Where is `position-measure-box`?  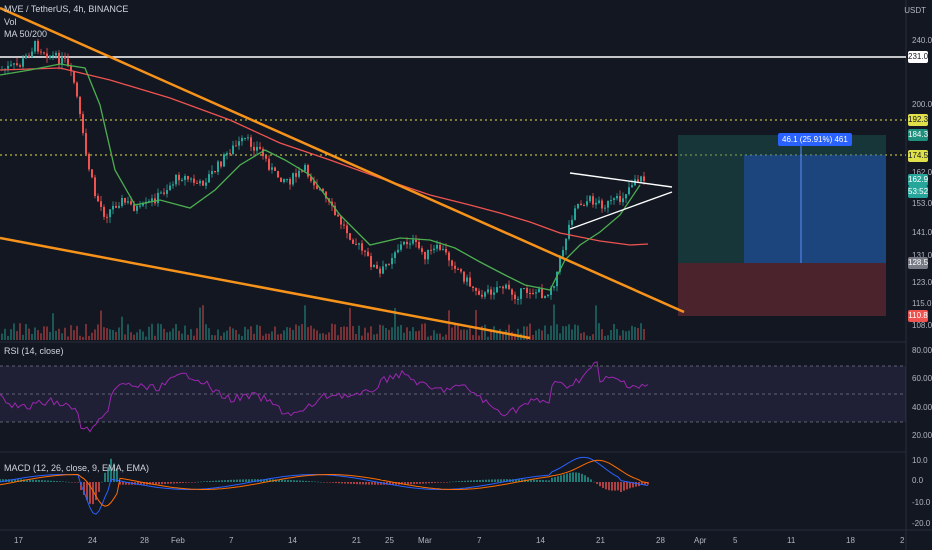
position-measure-box is located at coordinates (815, 209).